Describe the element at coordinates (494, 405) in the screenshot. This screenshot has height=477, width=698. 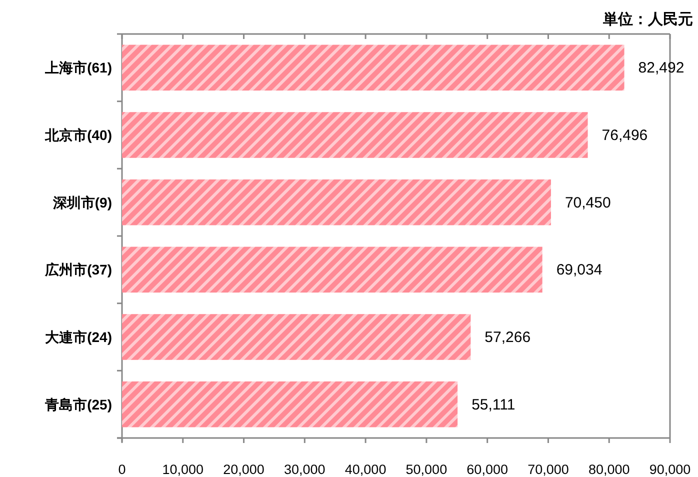
I see `data-label: 55,111` at that location.